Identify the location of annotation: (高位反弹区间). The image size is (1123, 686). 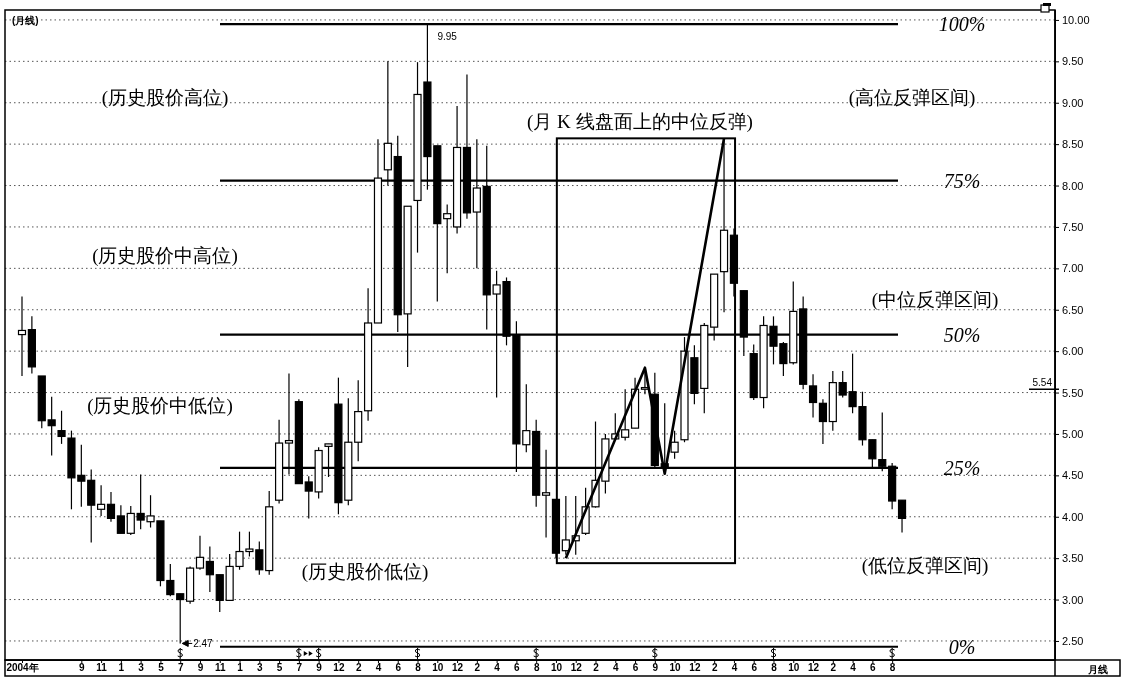
(912, 98).